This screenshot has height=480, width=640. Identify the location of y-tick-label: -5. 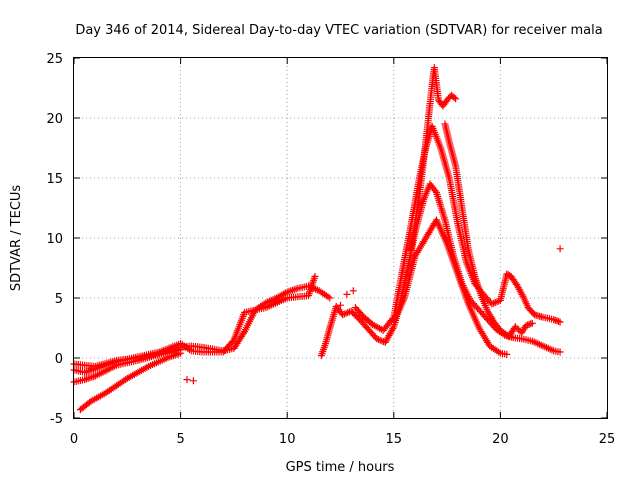
(56, 419).